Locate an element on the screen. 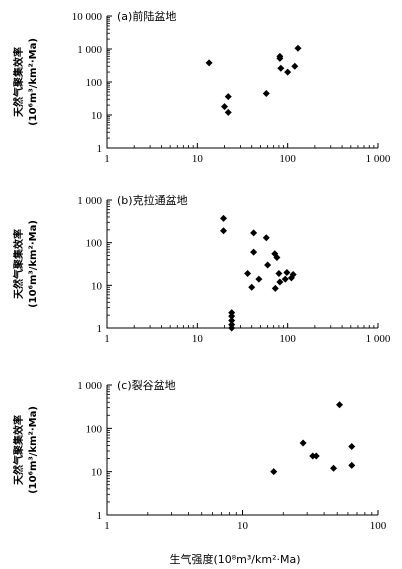 The width and height of the screenshot is (402, 569). panel-title: (c)裂谷盆地 is located at coordinates (146, 385).